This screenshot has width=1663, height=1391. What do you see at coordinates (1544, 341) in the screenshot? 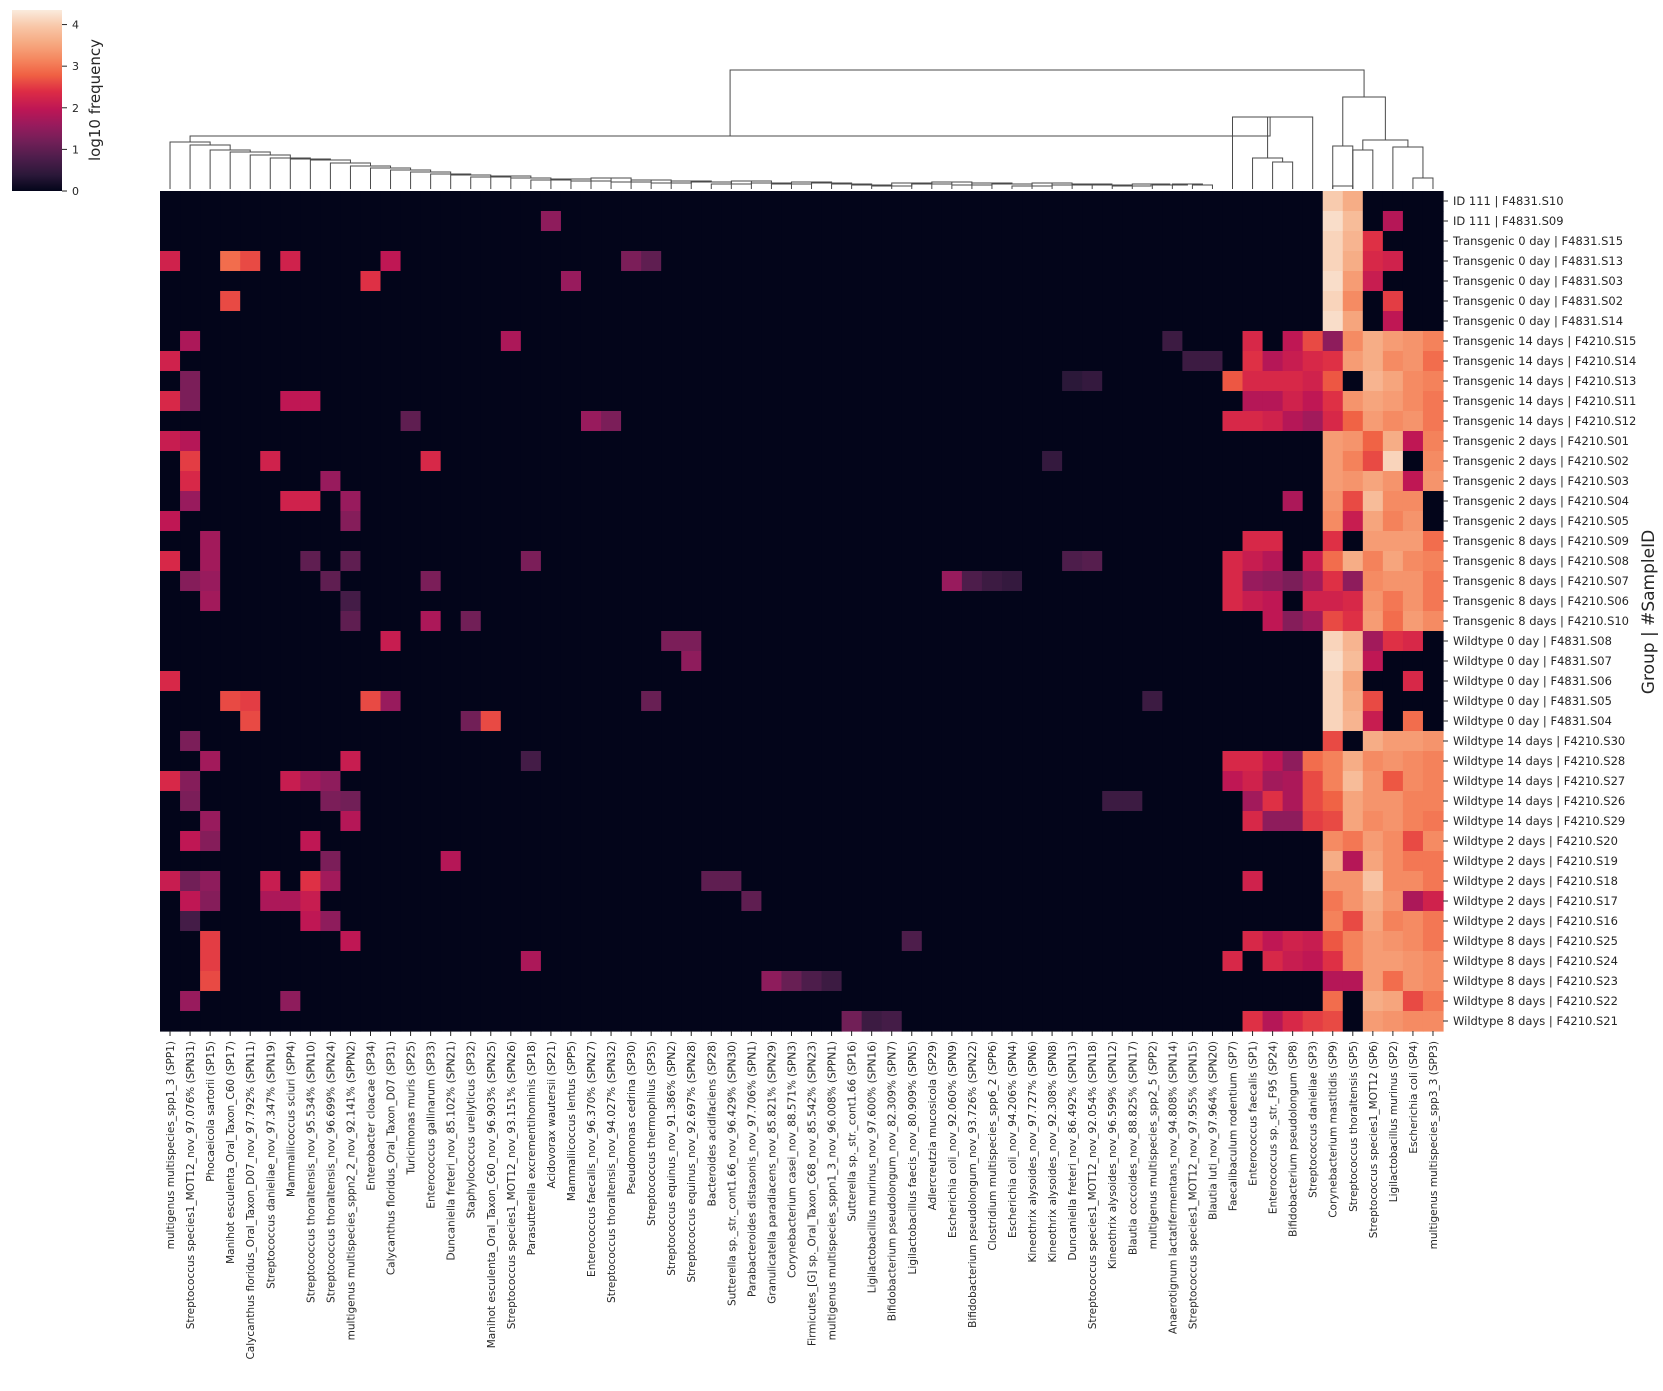
I see `row-label: Transgenic 14 days | F4210.S15` at bounding box center [1544, 341].